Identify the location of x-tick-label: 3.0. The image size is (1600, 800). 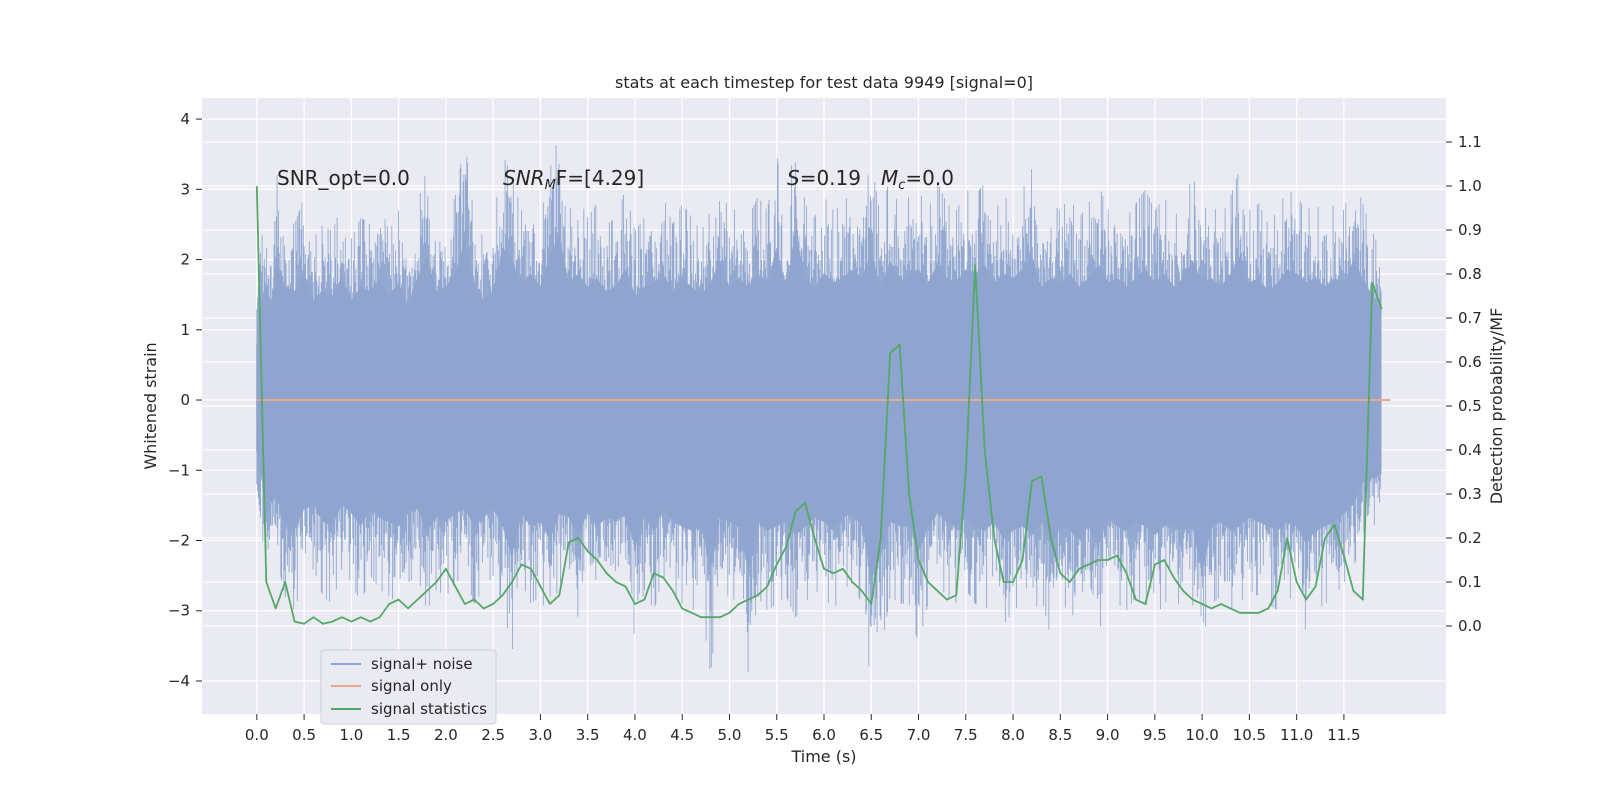
(540, 735).